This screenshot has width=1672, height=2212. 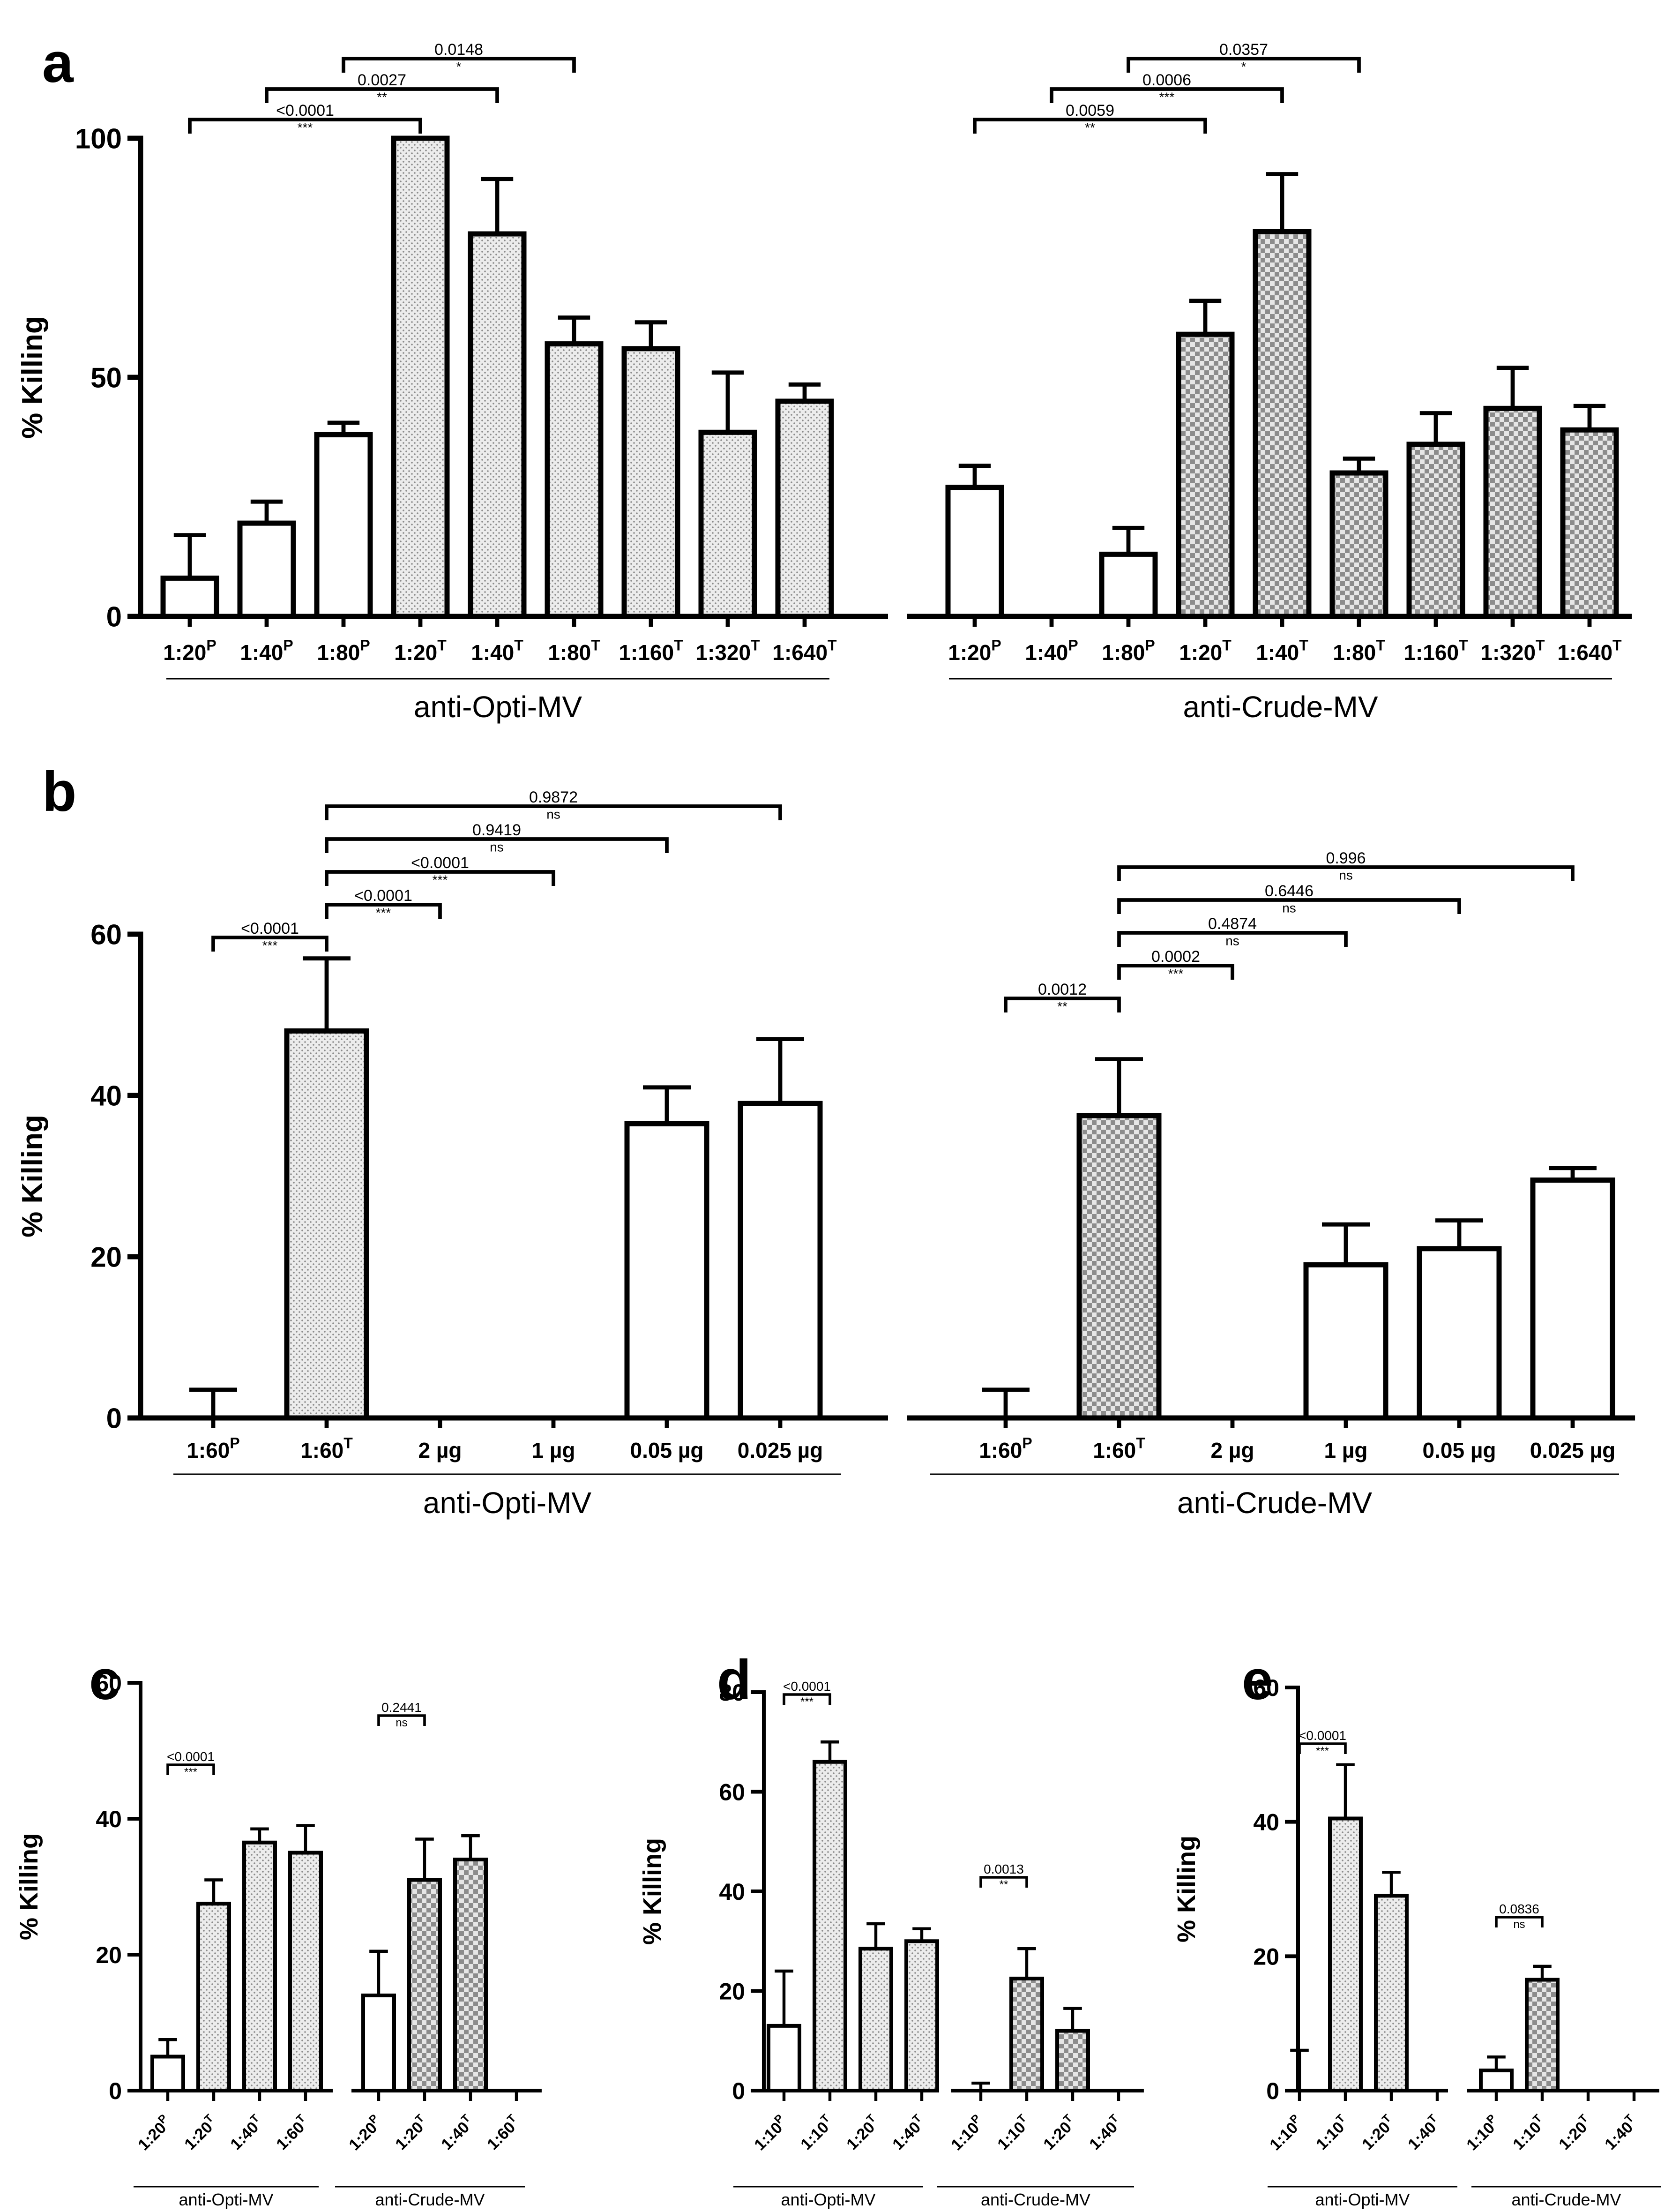 I want to click on p-value-label: 0.0059, so click(x=1090, y=111).